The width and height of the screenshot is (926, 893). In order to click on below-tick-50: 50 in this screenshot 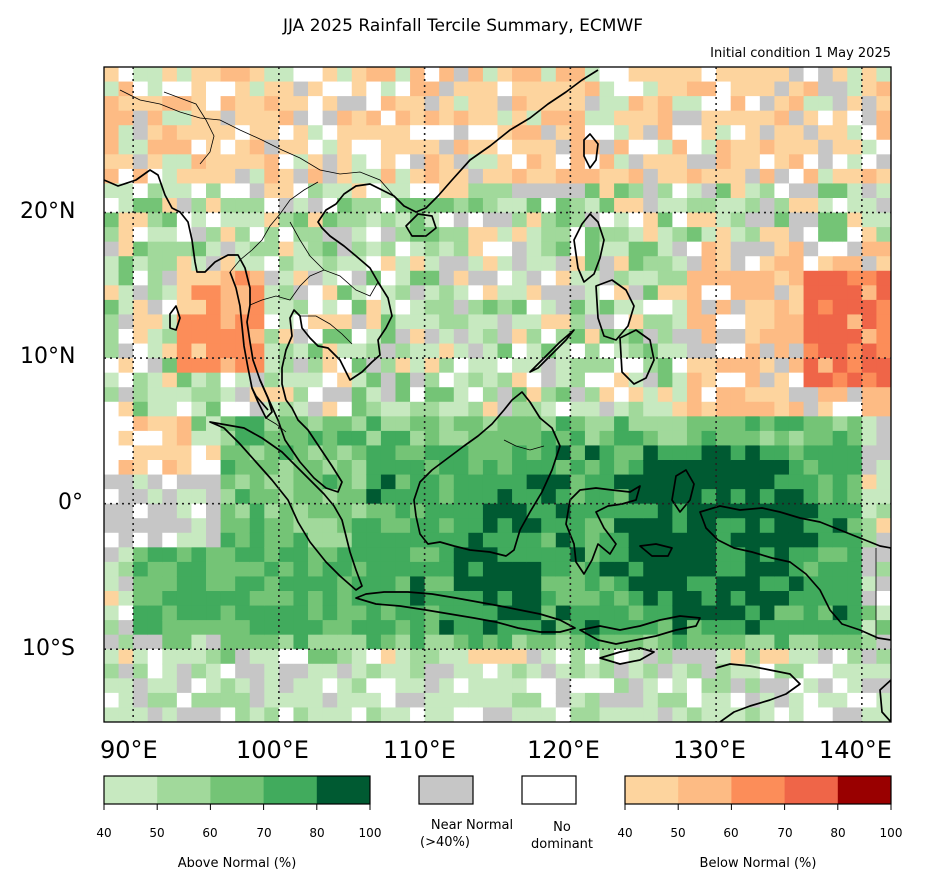, I will do `click(678, 833)`.